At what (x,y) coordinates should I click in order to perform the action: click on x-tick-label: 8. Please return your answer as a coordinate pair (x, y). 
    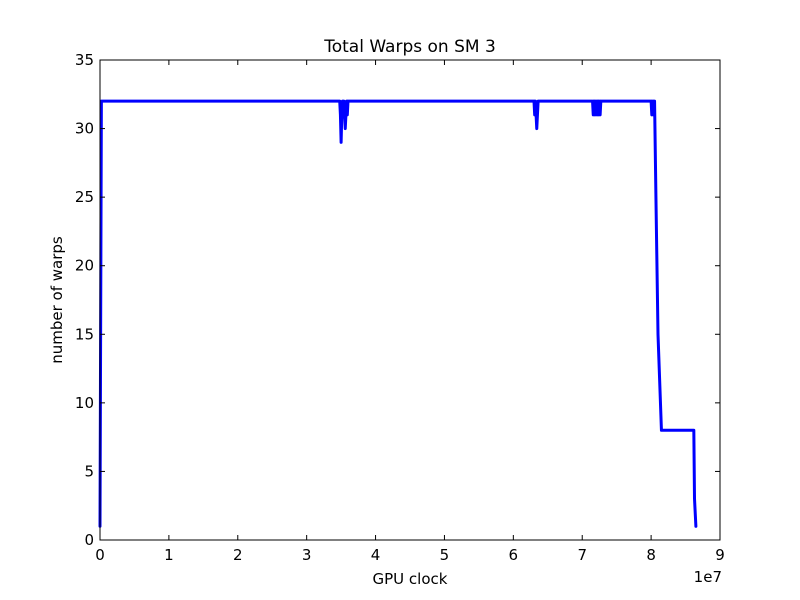
    Looking at the image, I should click on (651, 555).